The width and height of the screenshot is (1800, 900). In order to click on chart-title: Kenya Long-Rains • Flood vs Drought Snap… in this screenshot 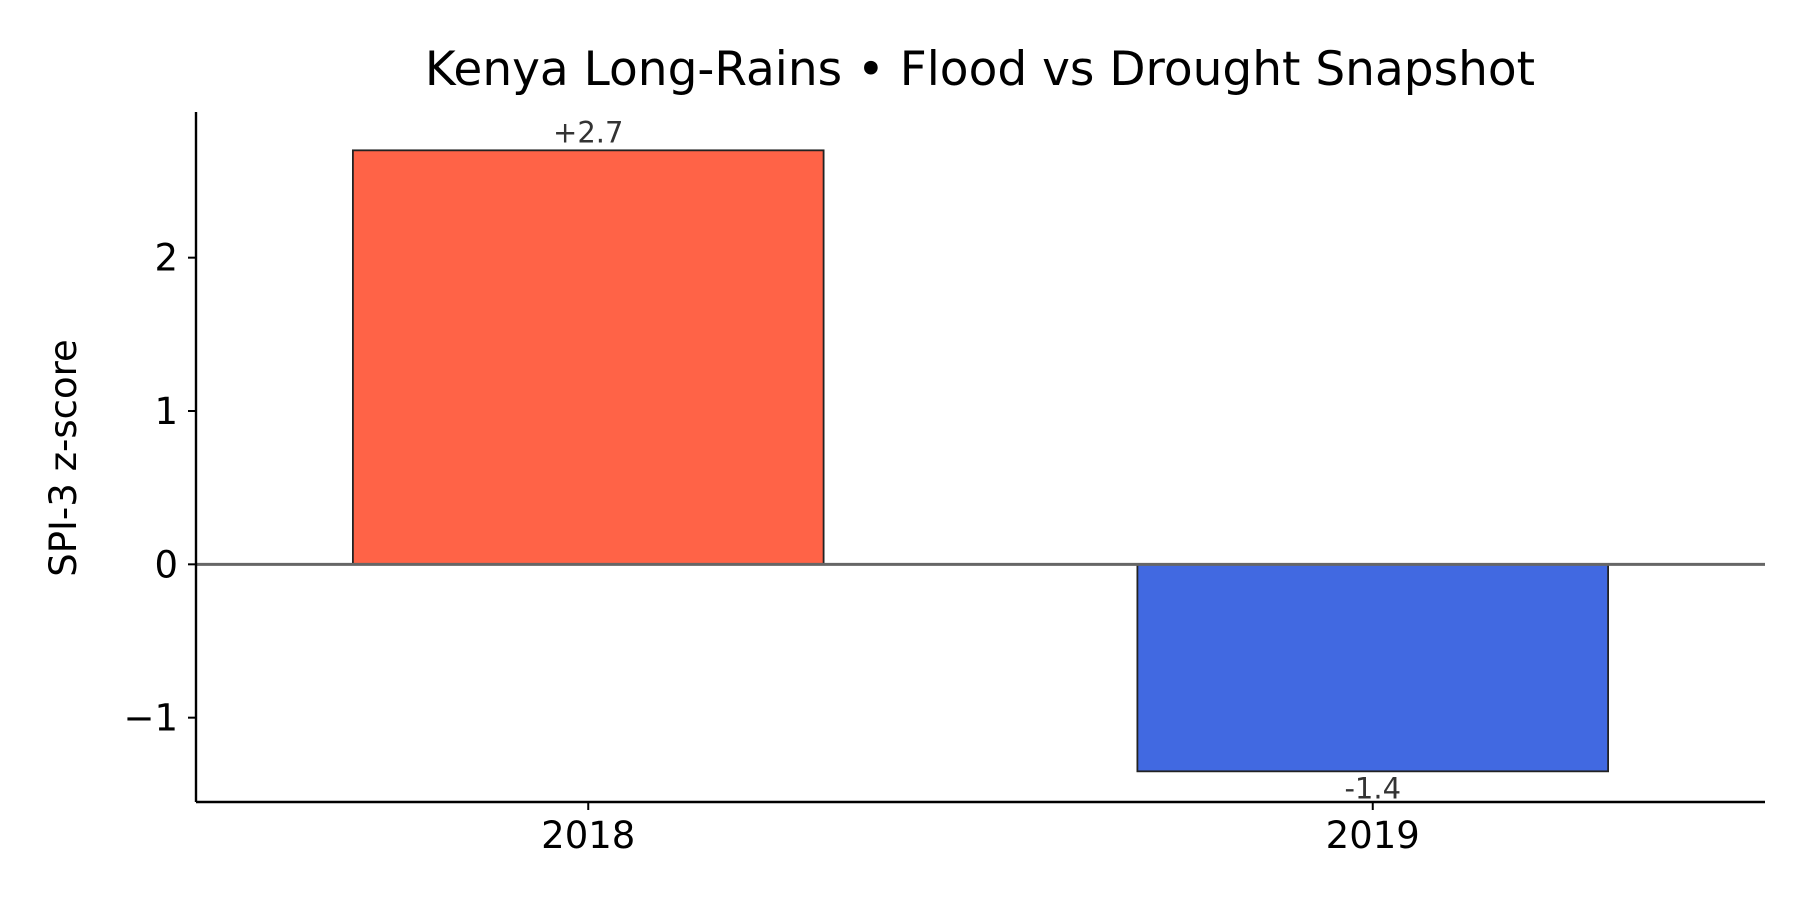, I will do `click(980, 69)`.